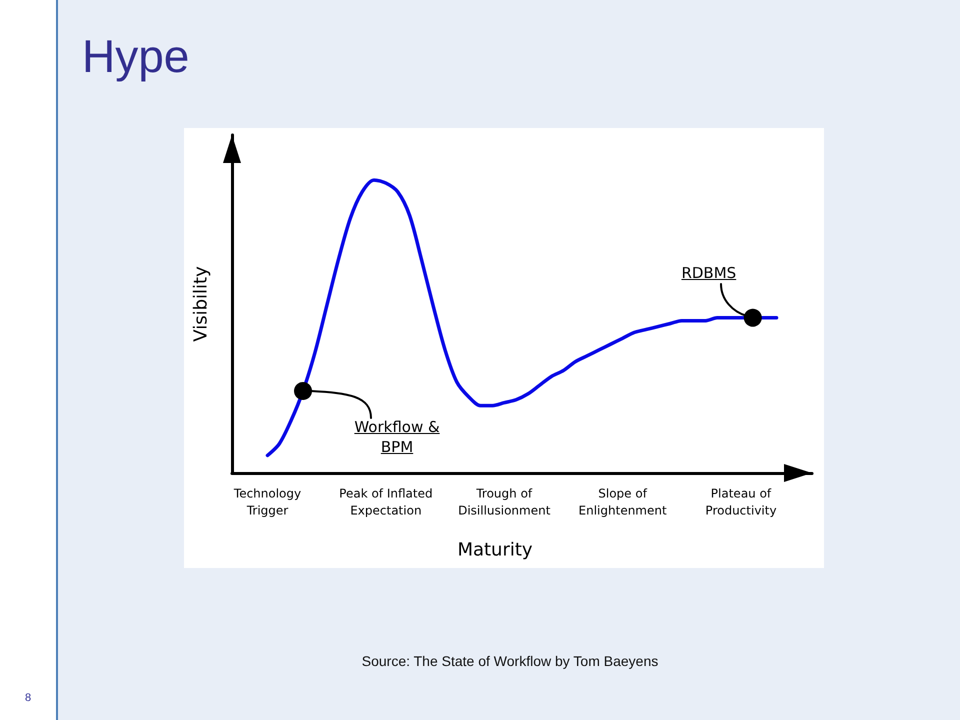  What do you see at coordinates (741, 502) in the screenshot?
I see `x-tick-label: Plateau of Productivity` at bounding box center [741, 502].